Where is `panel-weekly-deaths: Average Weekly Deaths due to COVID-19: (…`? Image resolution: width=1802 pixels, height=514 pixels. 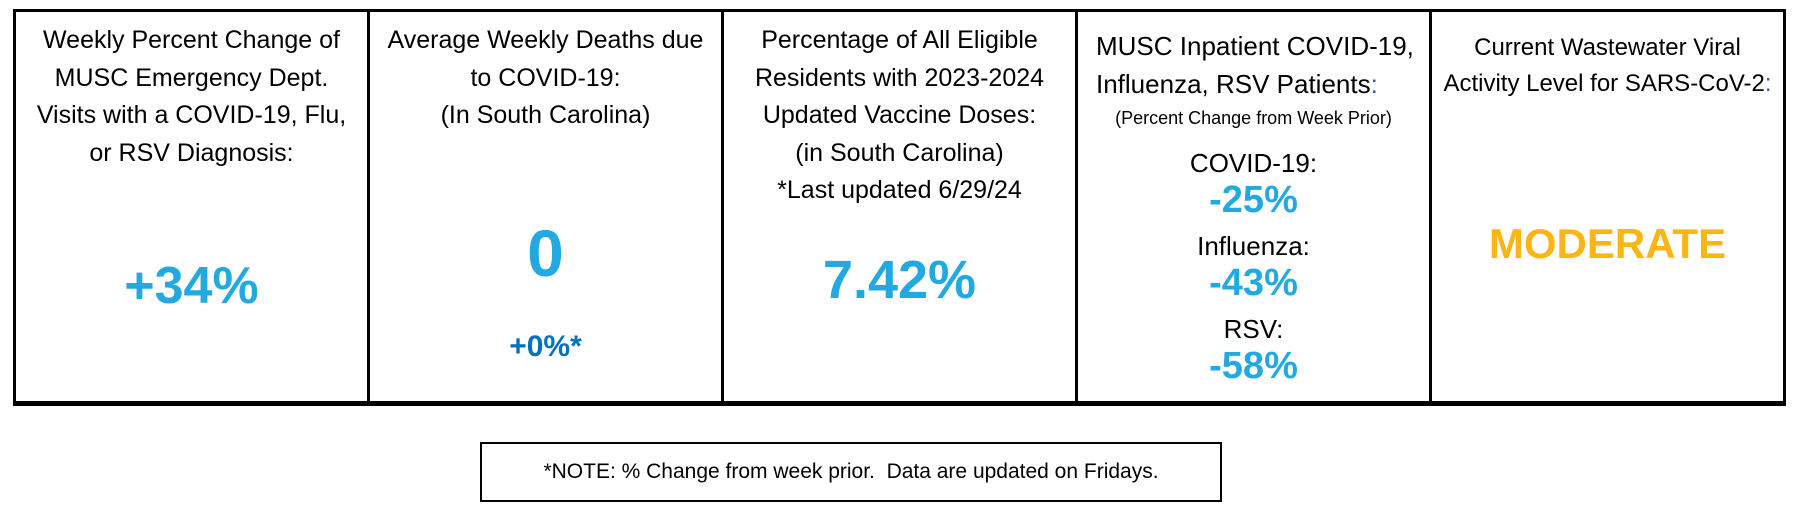
panel-weekly-deaths: Average Weekly Deaths due to COVID-19: (… is located at coordinates (544, 206).